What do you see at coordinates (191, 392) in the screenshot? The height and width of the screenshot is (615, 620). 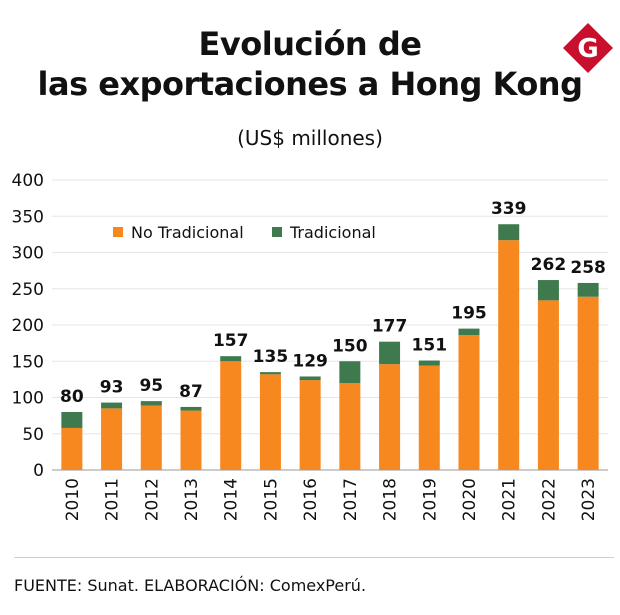 I see `total-data-label: 87` at bounding box center [191, 392].